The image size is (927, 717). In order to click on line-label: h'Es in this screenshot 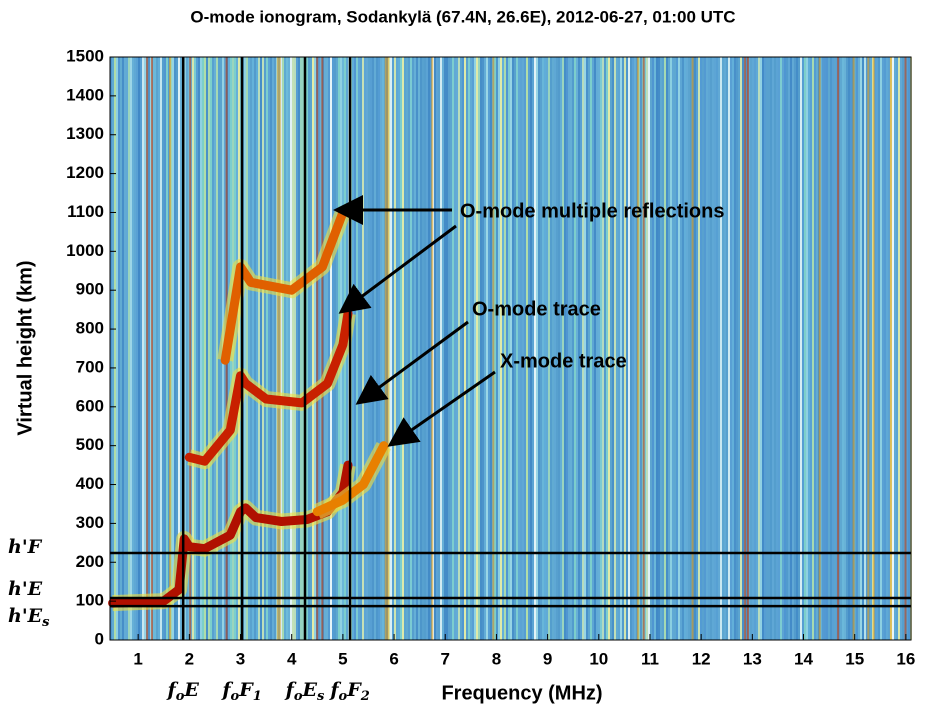, I will do `click(29, 617)`.